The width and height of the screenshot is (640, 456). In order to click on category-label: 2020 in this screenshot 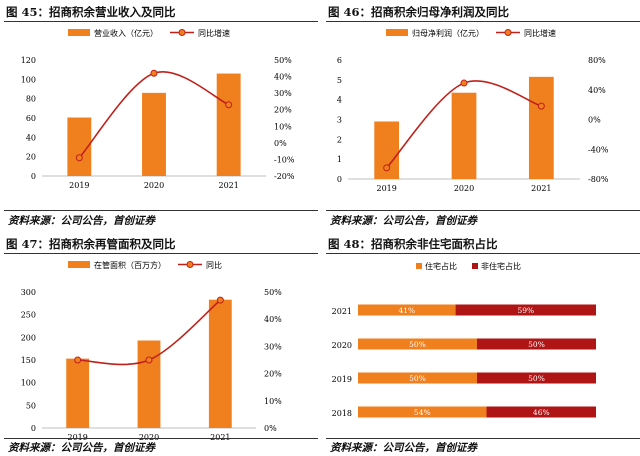, I will do `click(342, 345)`.